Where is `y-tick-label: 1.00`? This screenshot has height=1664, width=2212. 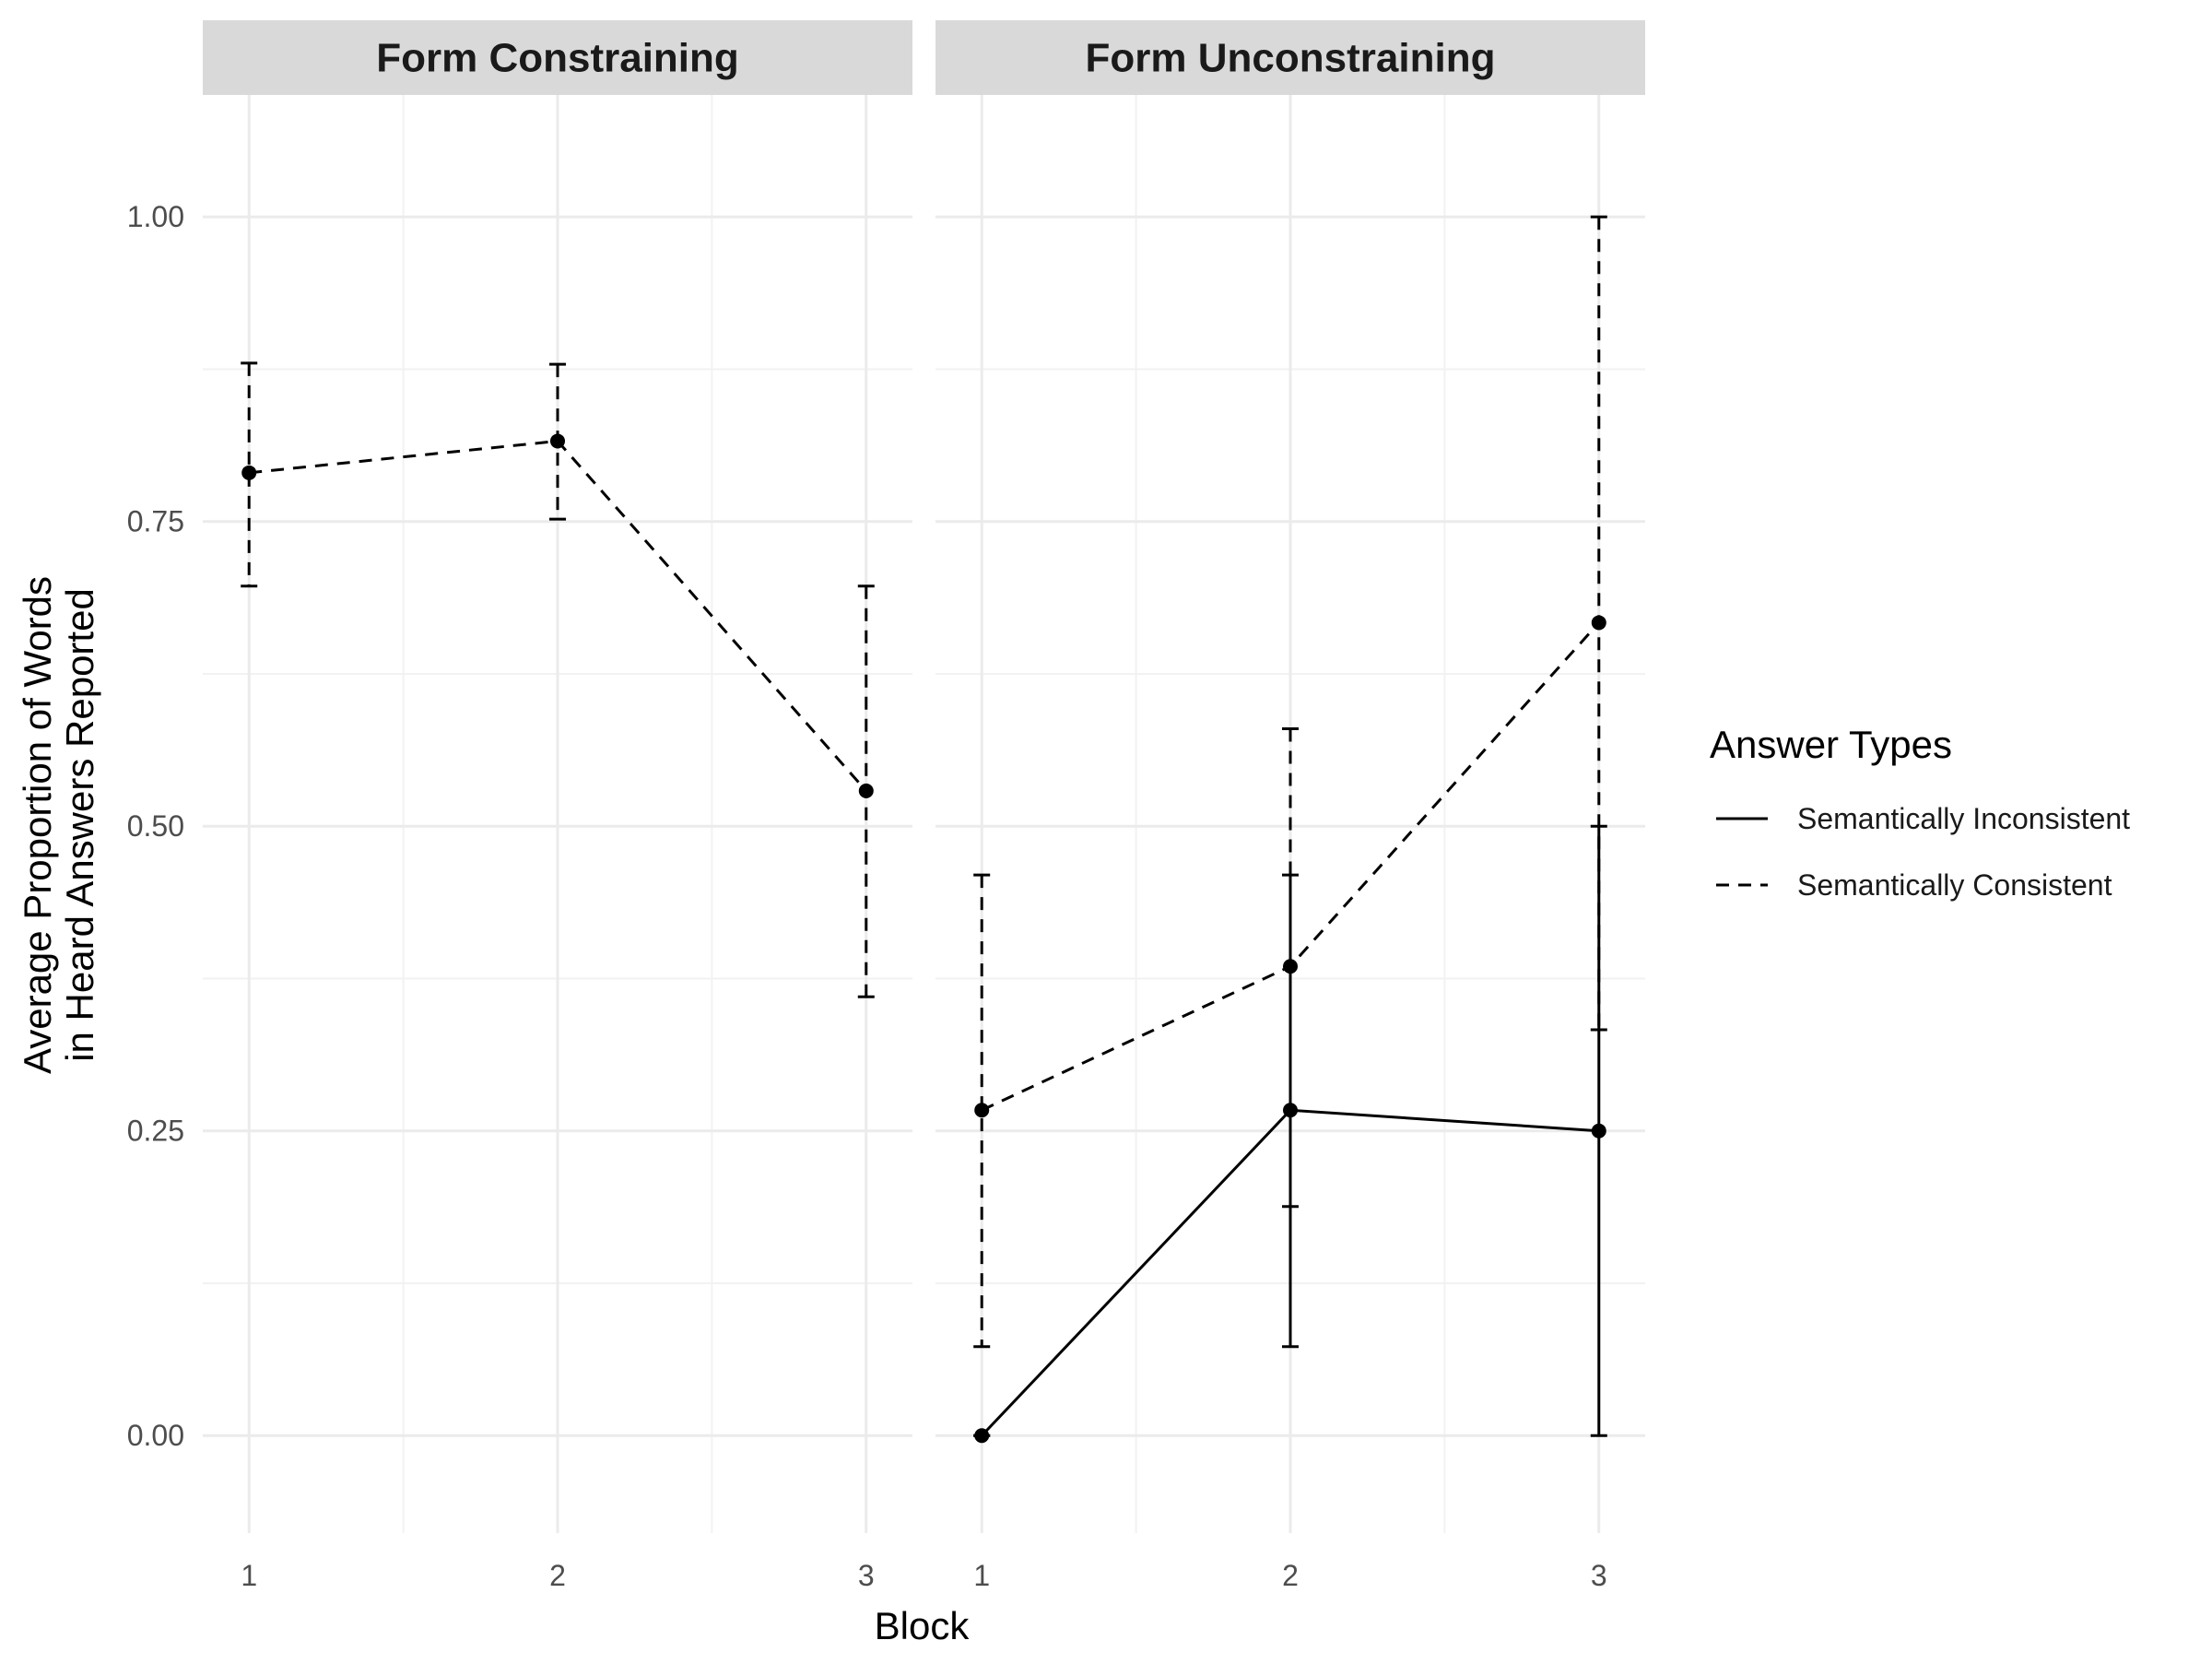
y-tick-label: 1.00 is located at coordinates (155, 216).